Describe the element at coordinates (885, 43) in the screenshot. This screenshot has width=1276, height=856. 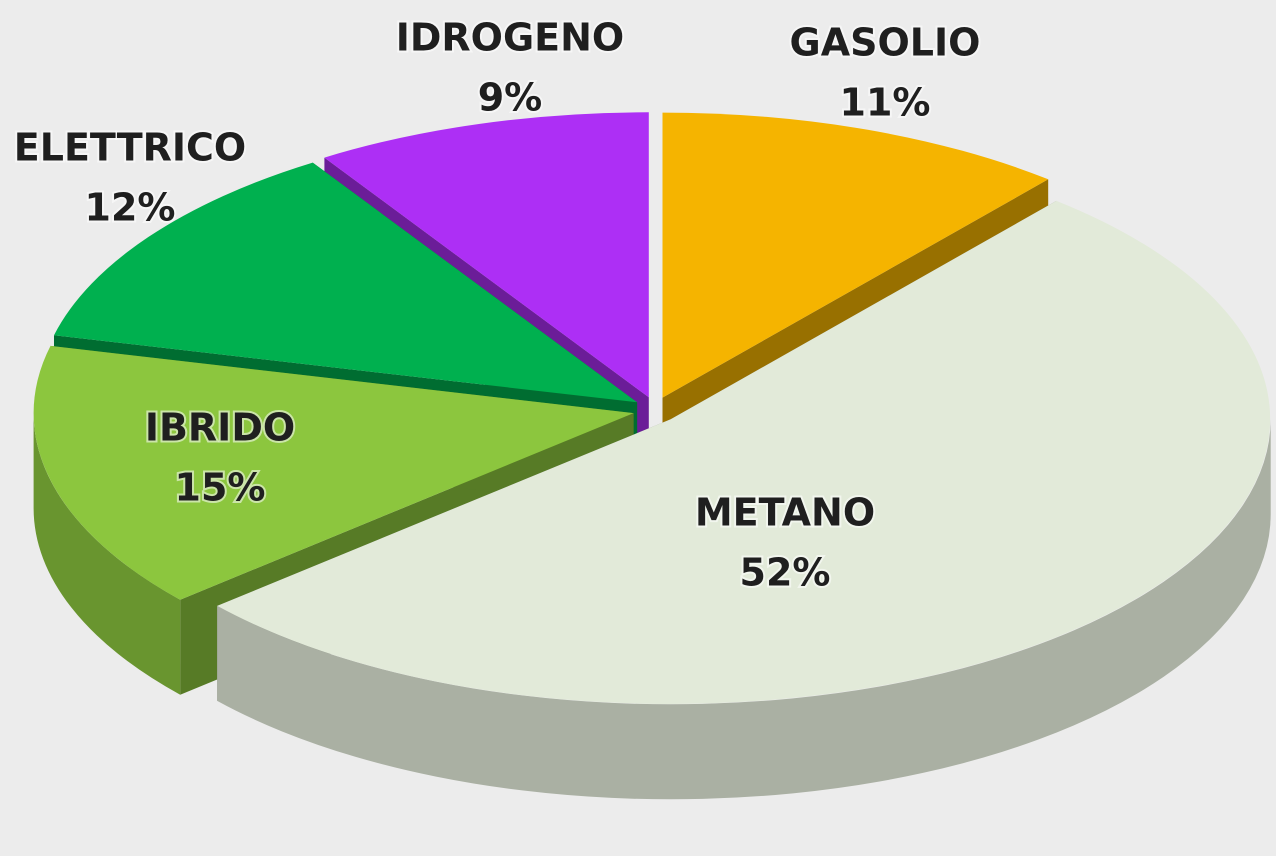
I see `slice-label: GASOLIO` at that location.